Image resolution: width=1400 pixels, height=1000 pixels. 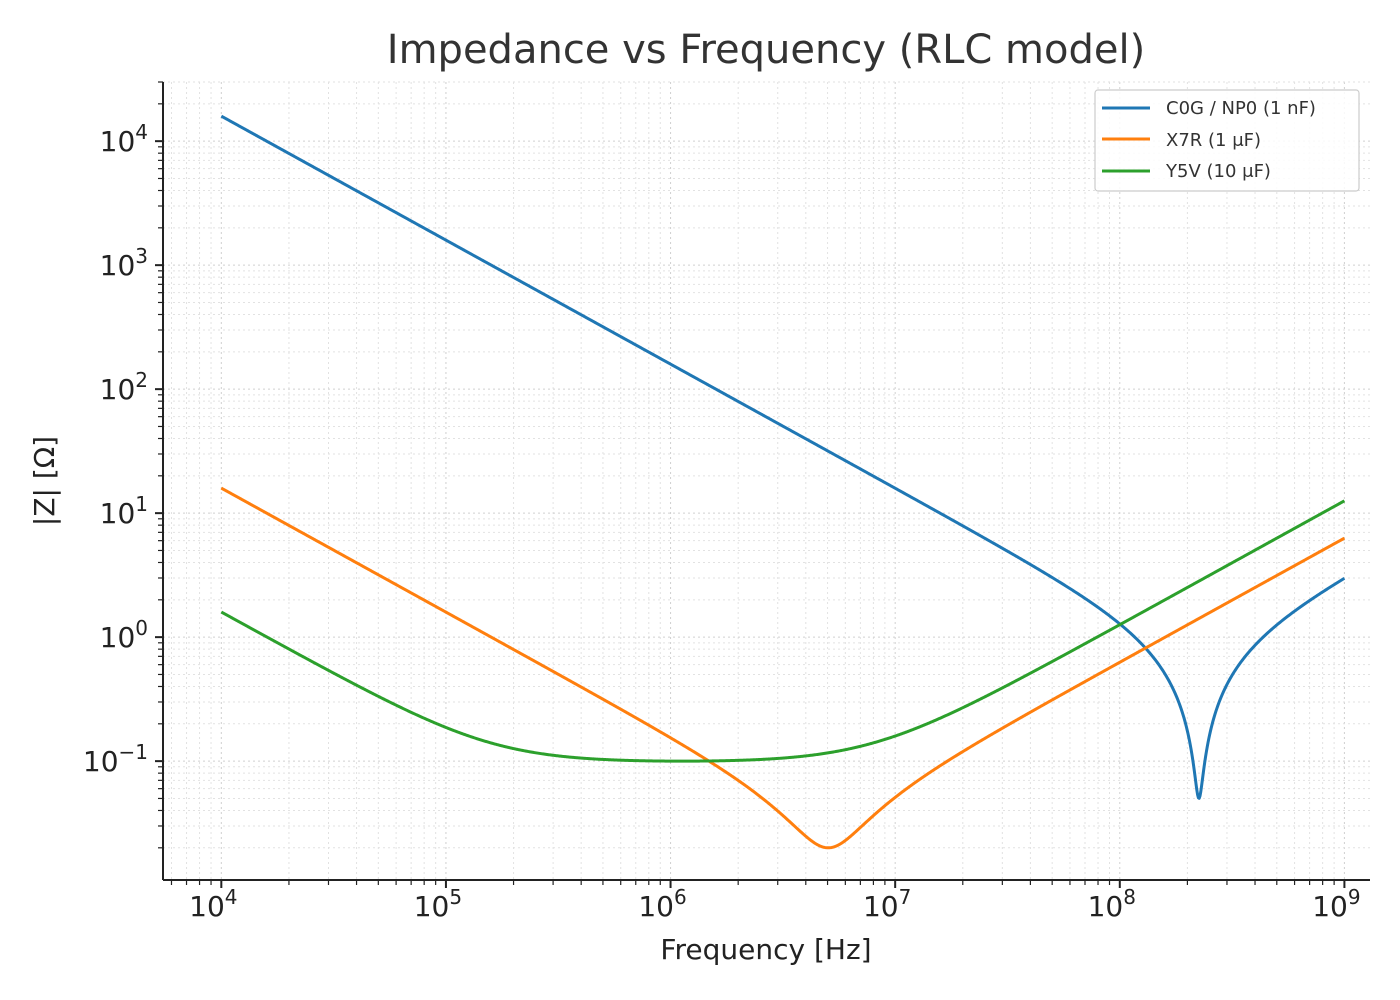 What do you see at coordinates (213, 904) in the screenshot?
I see `x-tick-label: 10⁴` at bounding box center [213, 904].